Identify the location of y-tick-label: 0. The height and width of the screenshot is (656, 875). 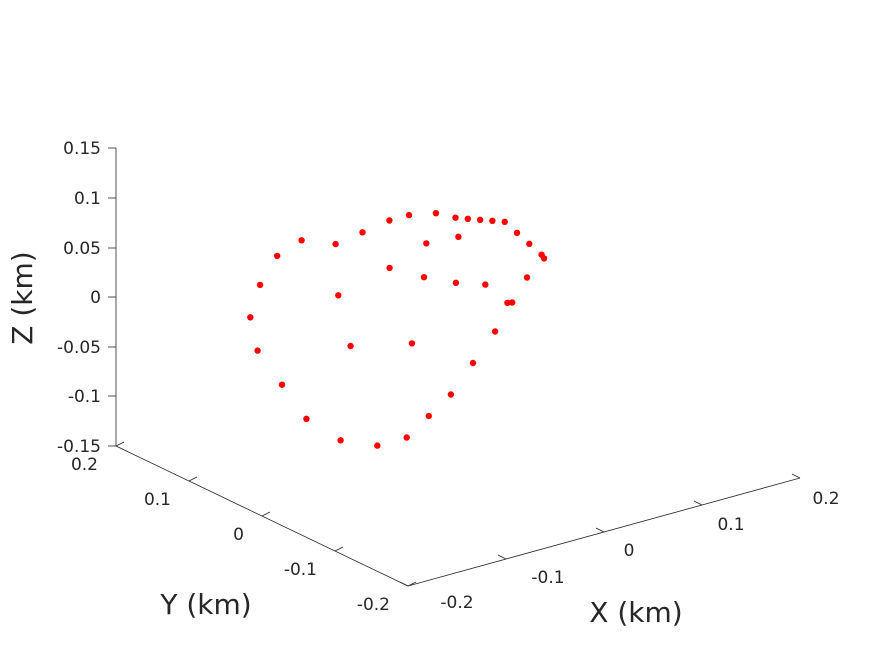
(238, 535).